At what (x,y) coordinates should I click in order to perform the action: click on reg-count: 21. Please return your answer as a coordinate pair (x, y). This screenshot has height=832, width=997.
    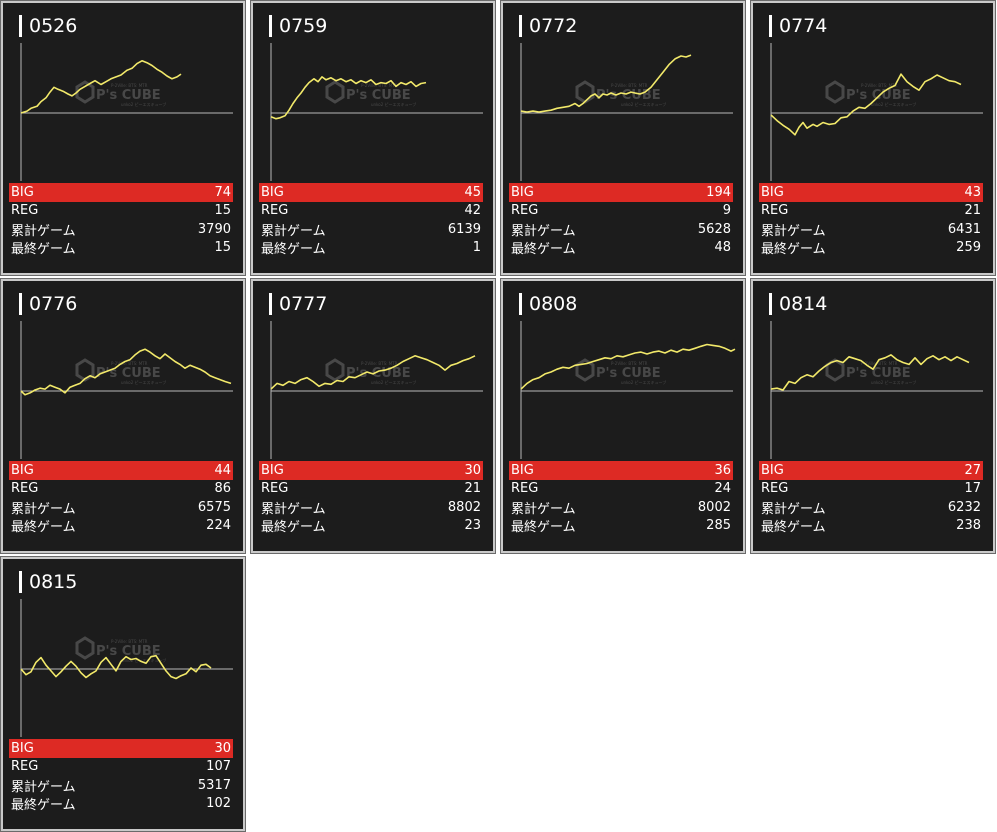
    Looking at the image, I should click on (472, 489).